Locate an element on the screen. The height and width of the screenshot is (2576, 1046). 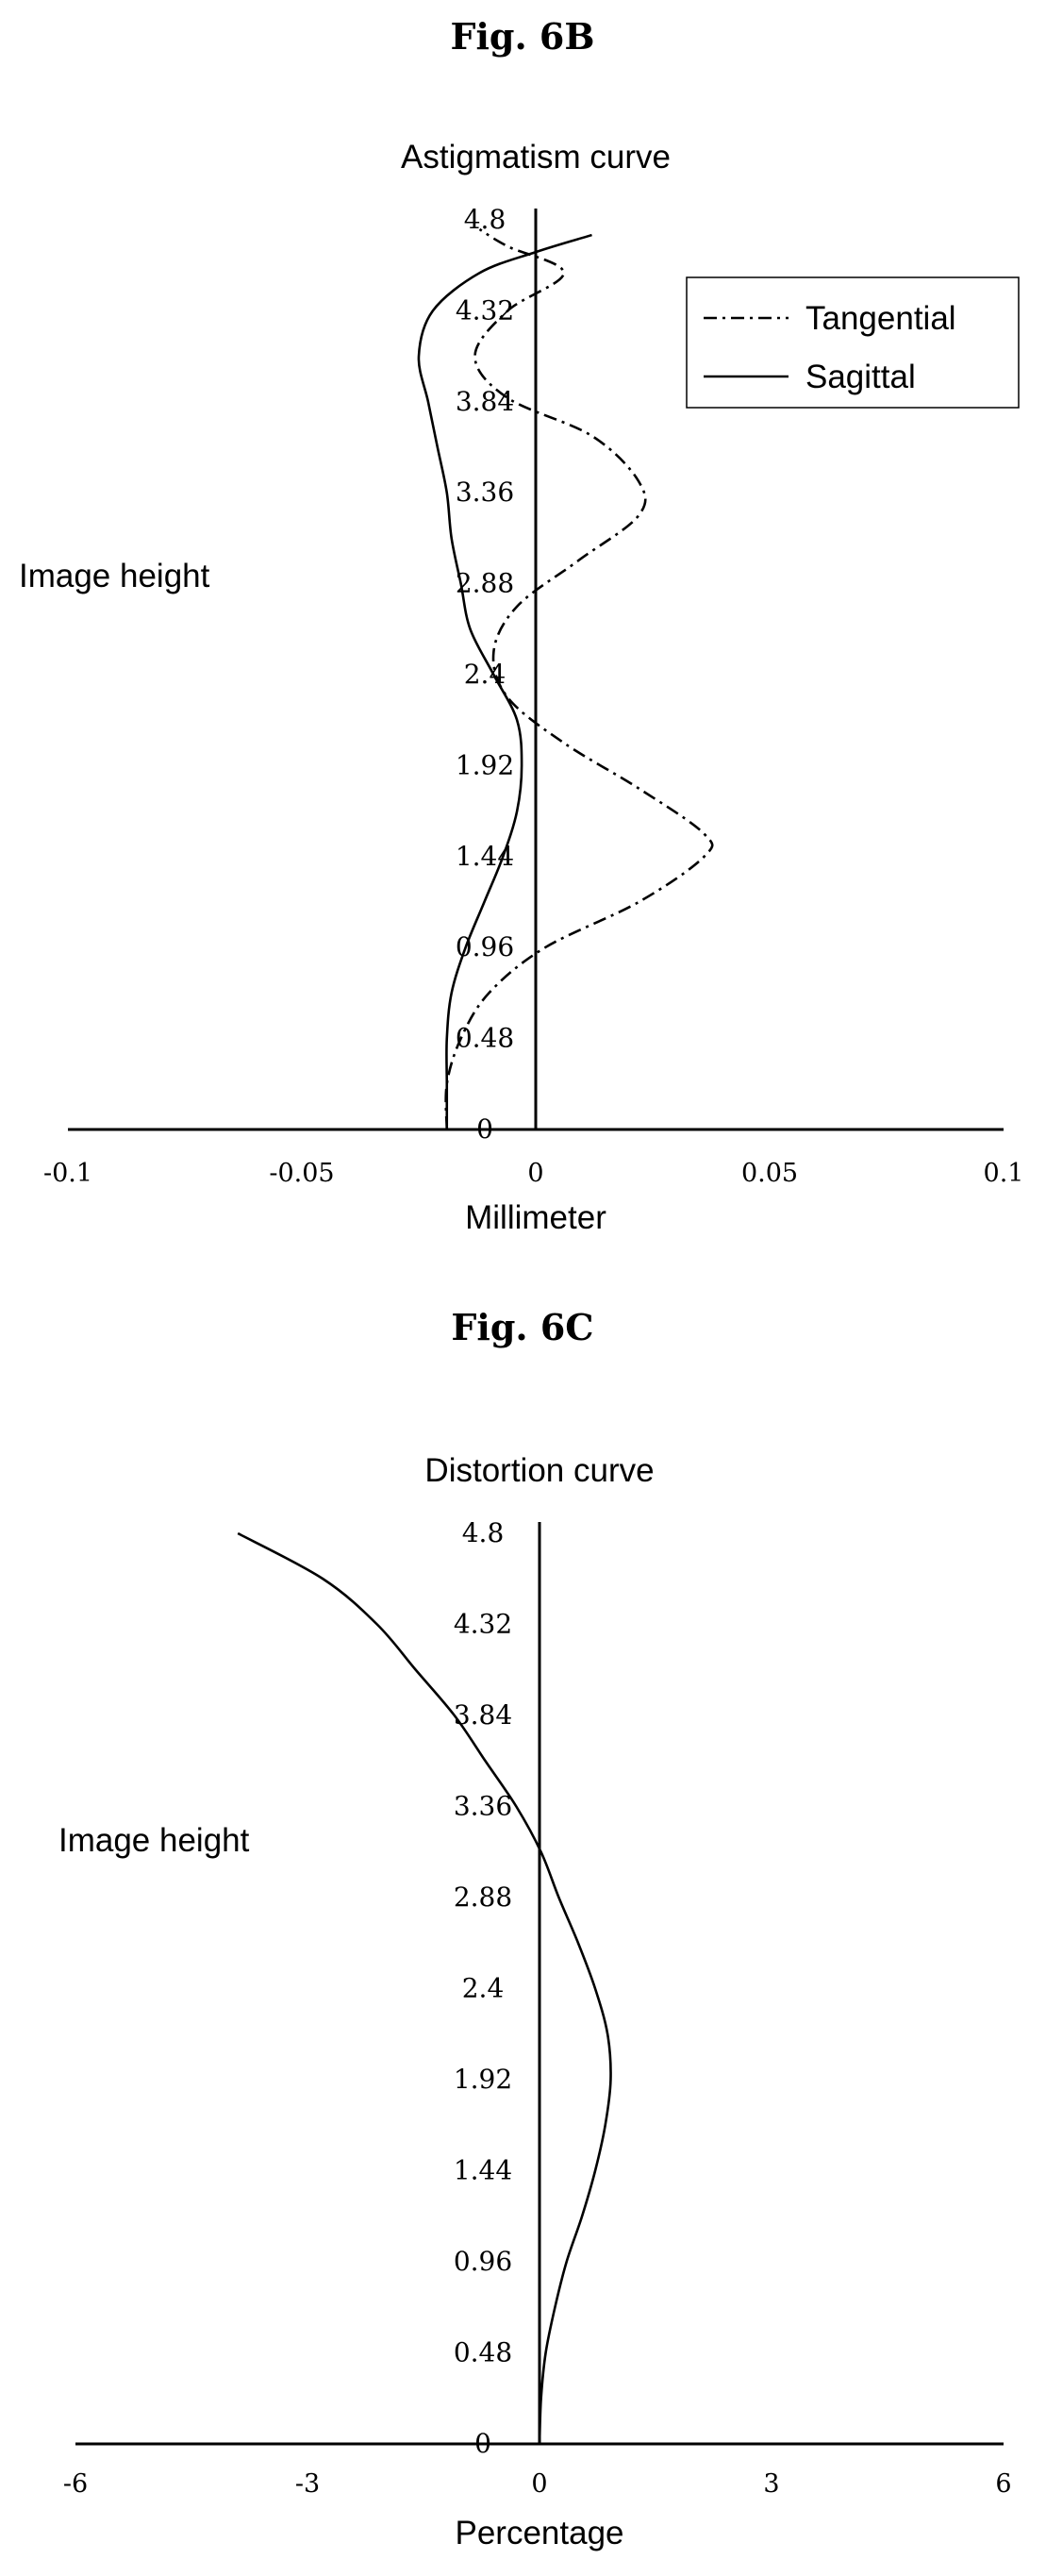
legend-box is located at coordinates (853, 342).